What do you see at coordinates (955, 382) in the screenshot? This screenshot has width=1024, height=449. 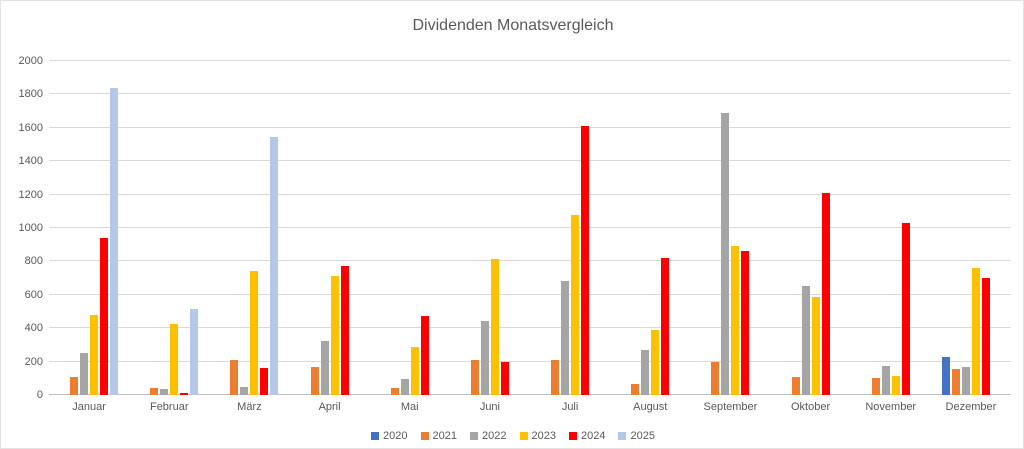 I see `bar-2021-dezember` at bounding box center [955, 382].